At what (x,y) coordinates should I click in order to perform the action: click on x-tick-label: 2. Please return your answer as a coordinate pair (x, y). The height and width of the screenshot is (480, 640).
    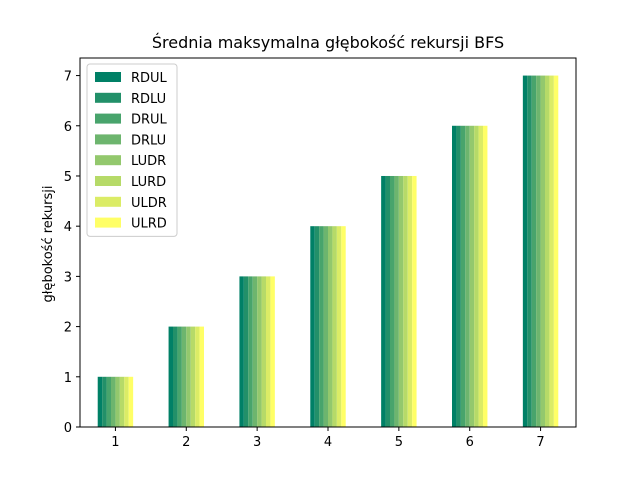
    Looking at the image, I should click on (186, 442).